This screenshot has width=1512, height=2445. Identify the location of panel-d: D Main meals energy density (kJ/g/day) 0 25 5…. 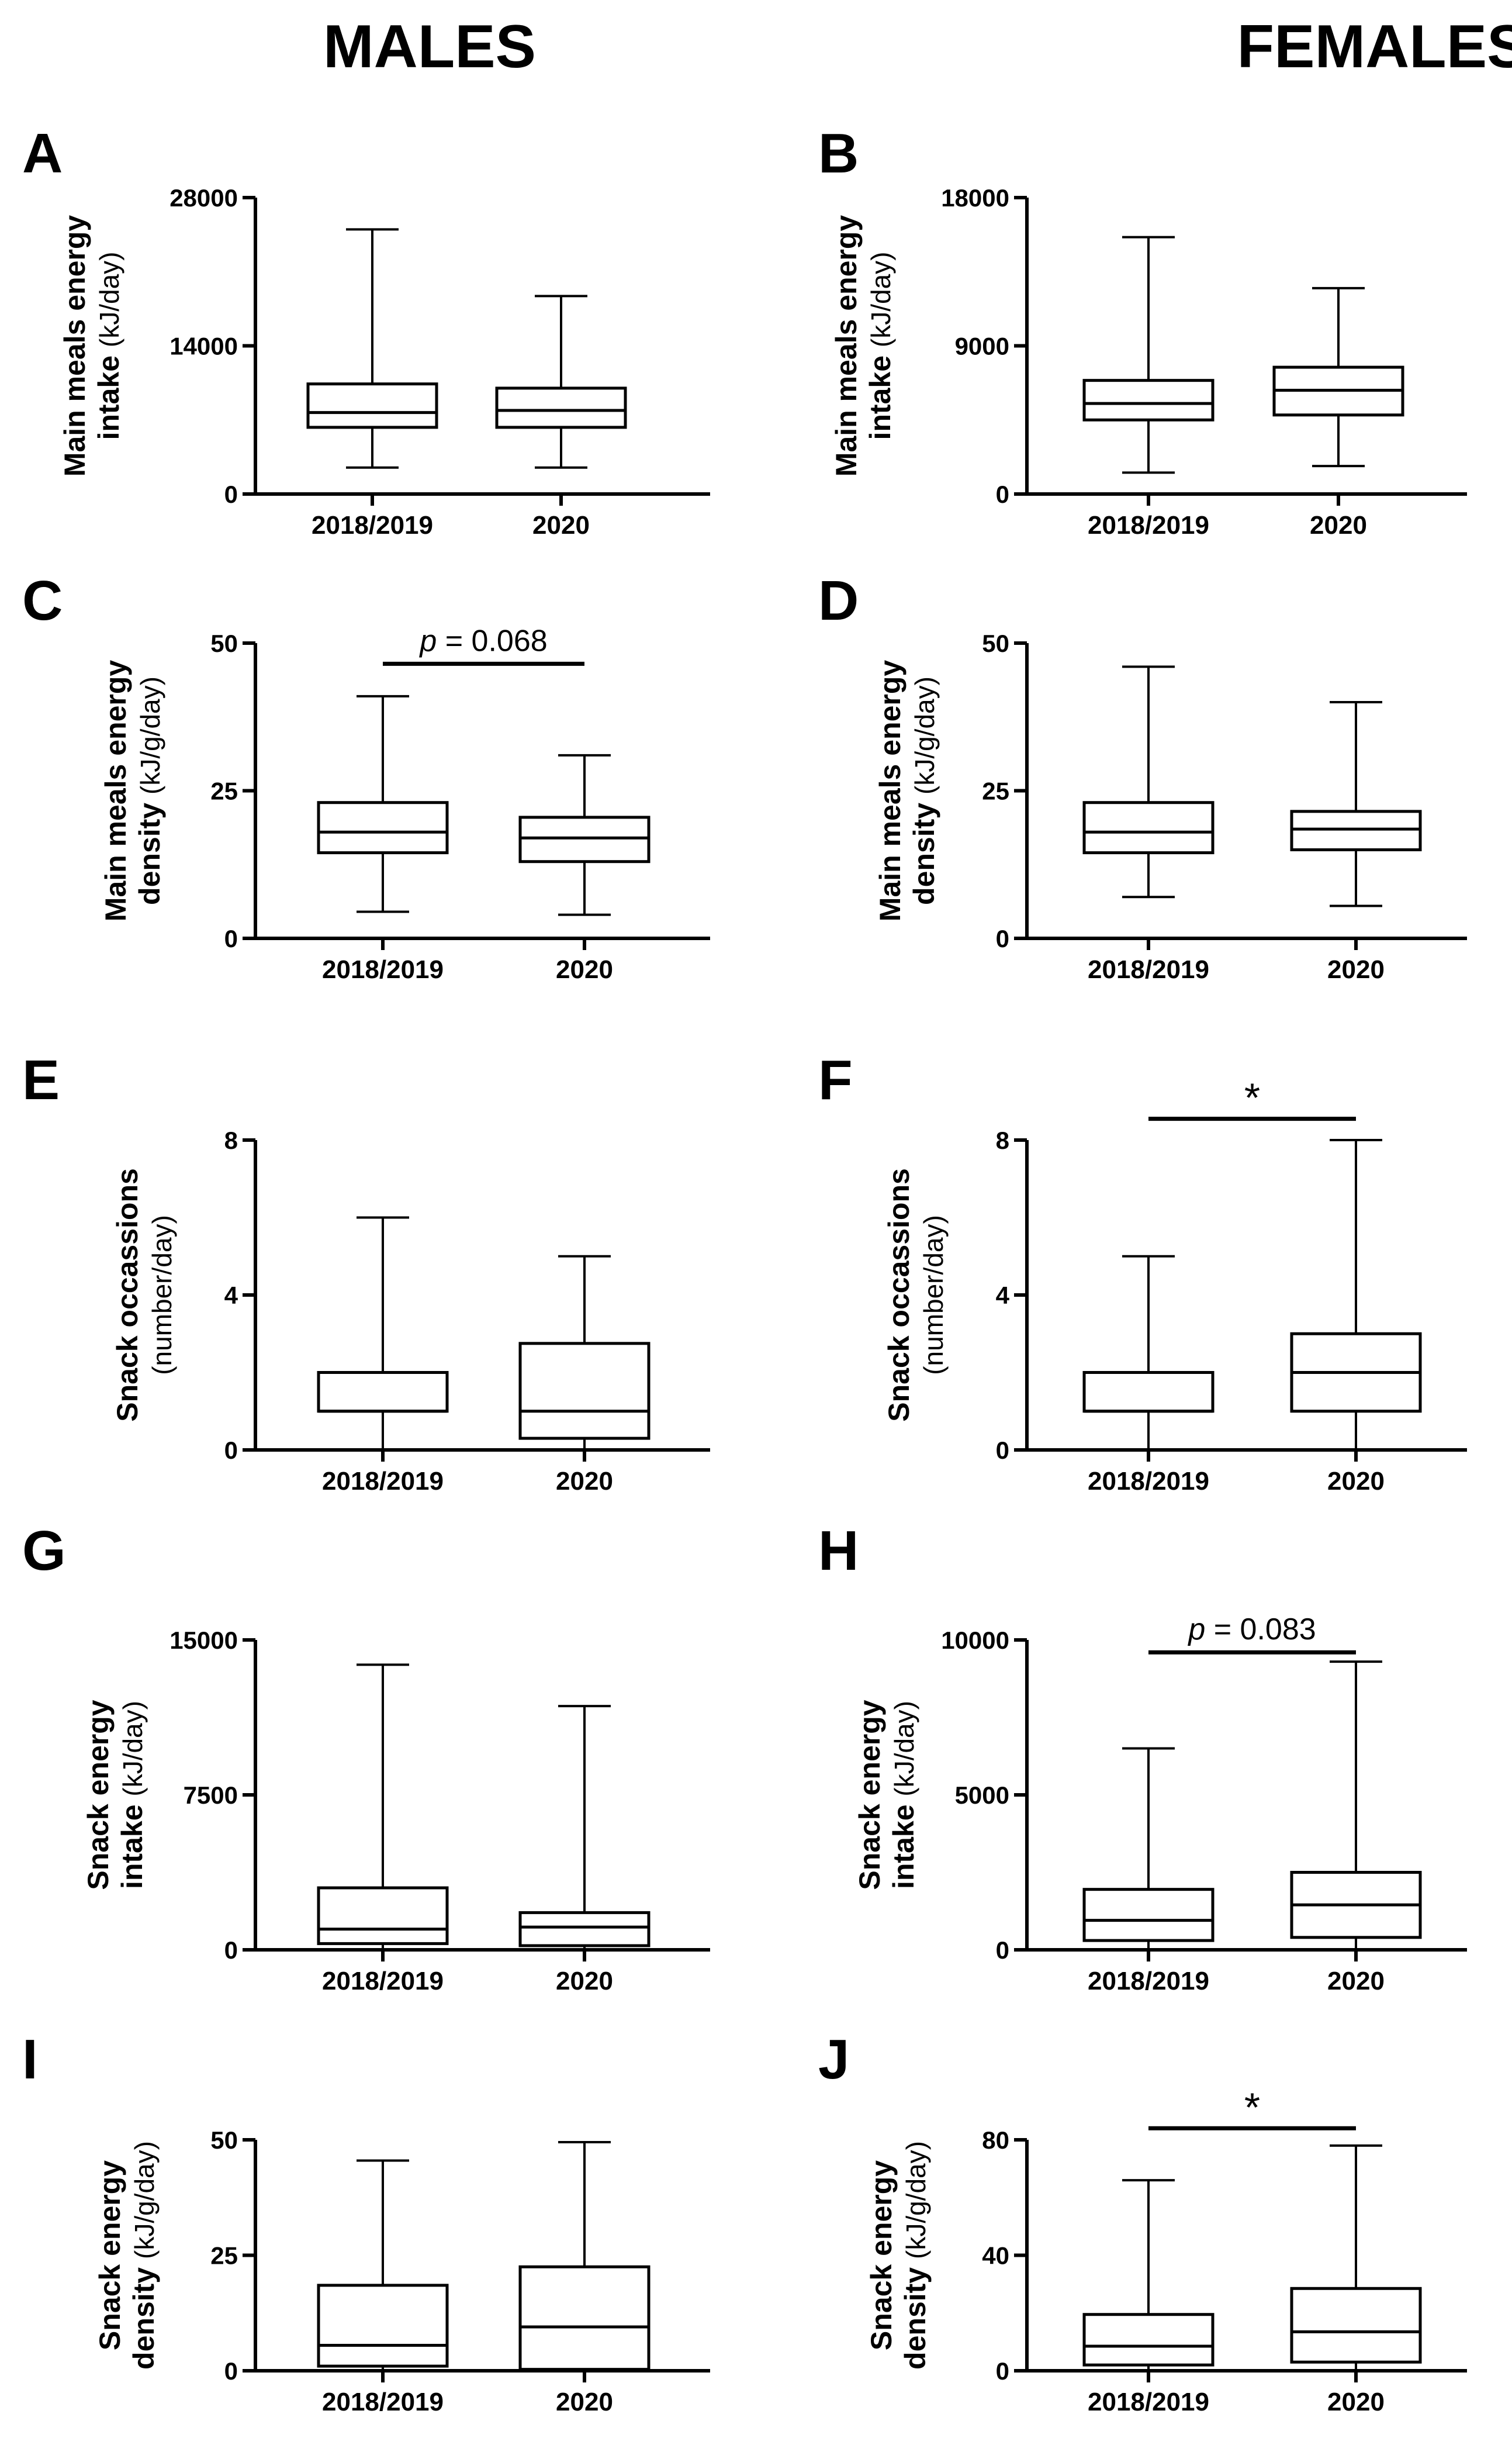
(1142, 776).